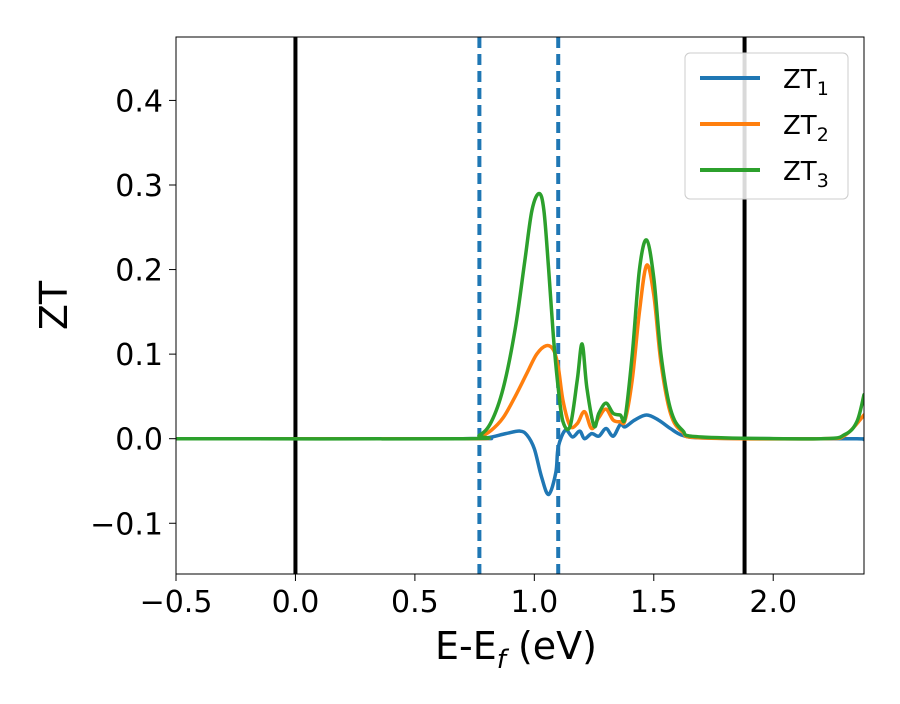 This screenshot has width=900, height=704. What do you see at coordinates (139, 355) in the screenshot?
I see `y-tick-label: 0.1` at bounding box center [139, 355].